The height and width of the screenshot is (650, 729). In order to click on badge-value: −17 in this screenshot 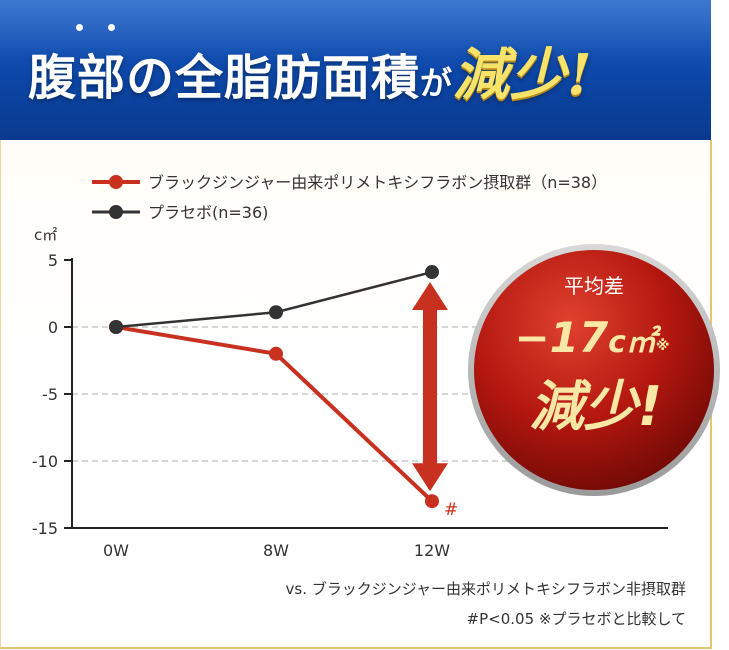, I will do `click(561, 337)`.